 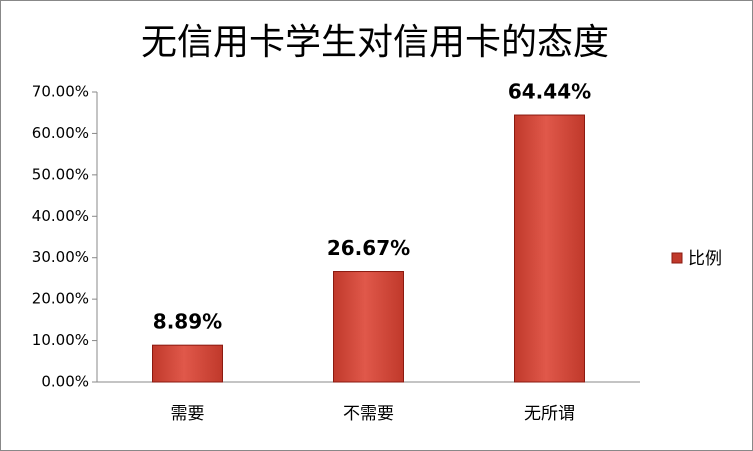 What do you see at coordinates (549, 92) in the screenshot?
I see `value-label: 64.44%` at bounding box center [549, 92].